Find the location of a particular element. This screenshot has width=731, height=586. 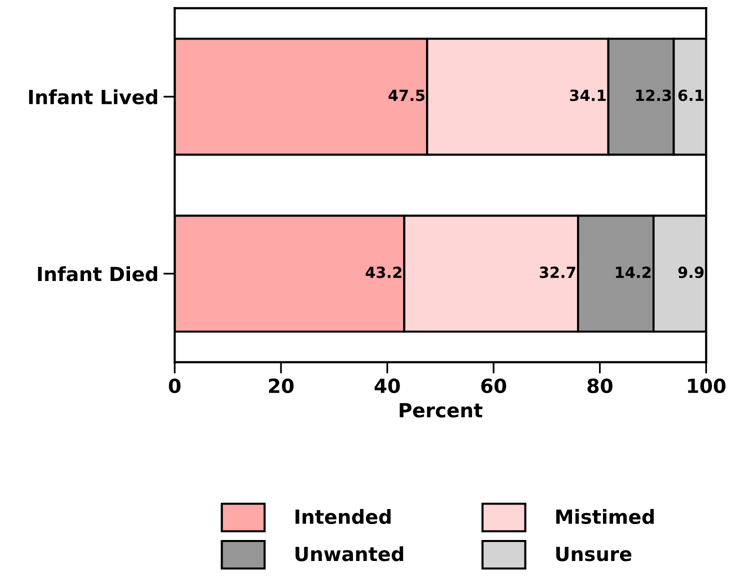

data-label: 12.3 is located at coordinates (653, 96).